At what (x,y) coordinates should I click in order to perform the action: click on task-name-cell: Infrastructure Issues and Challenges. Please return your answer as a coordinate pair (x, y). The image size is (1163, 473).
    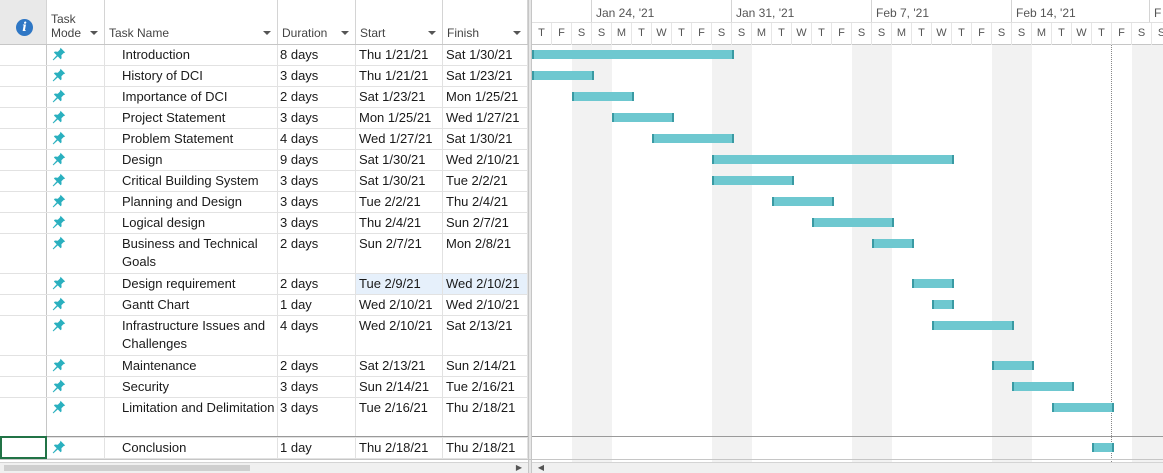
    Looking at the image, I should click on (191, 335).